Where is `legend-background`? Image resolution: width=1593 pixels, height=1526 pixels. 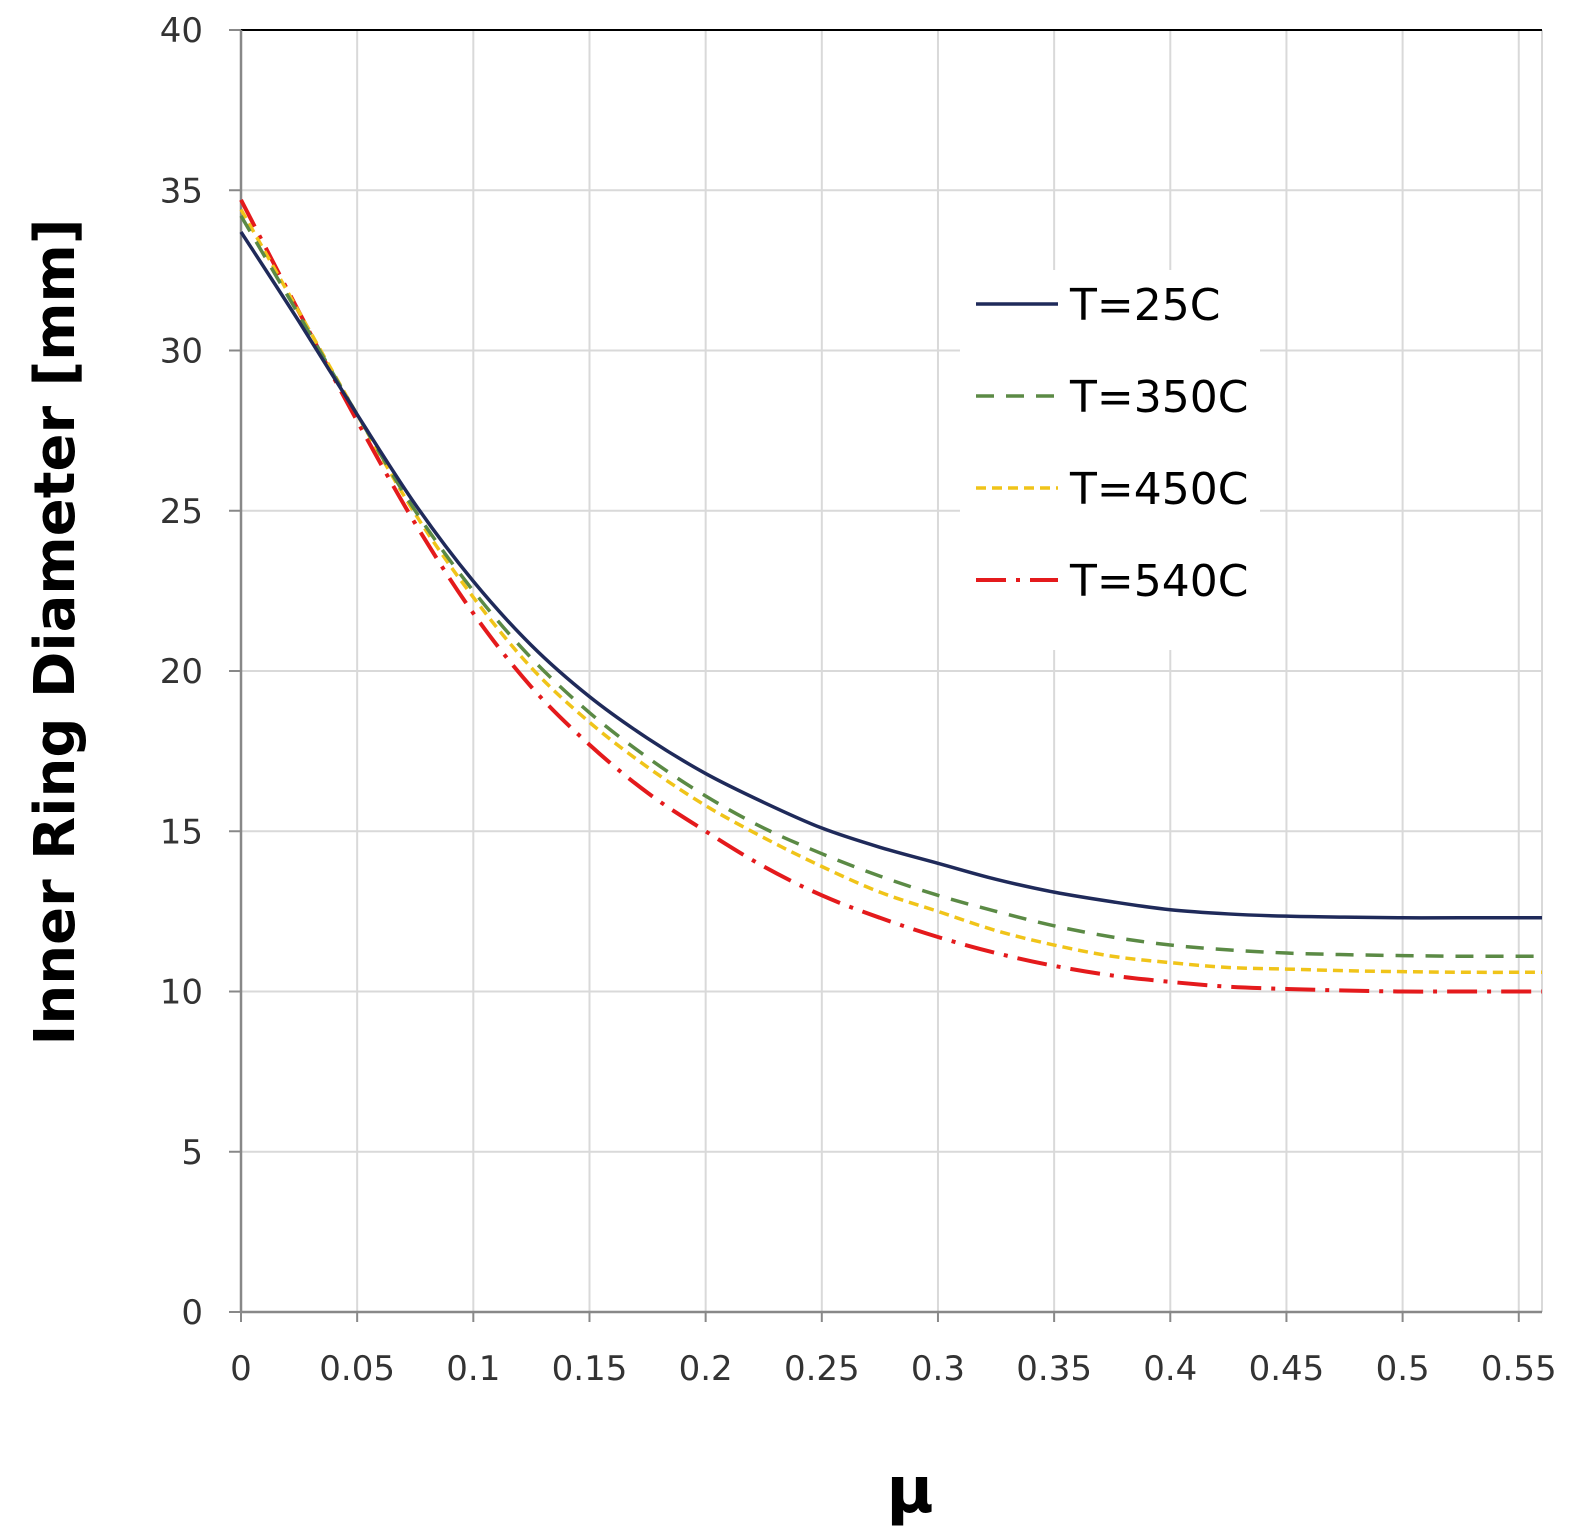
legend-background is located at coordinates (1110, 460).